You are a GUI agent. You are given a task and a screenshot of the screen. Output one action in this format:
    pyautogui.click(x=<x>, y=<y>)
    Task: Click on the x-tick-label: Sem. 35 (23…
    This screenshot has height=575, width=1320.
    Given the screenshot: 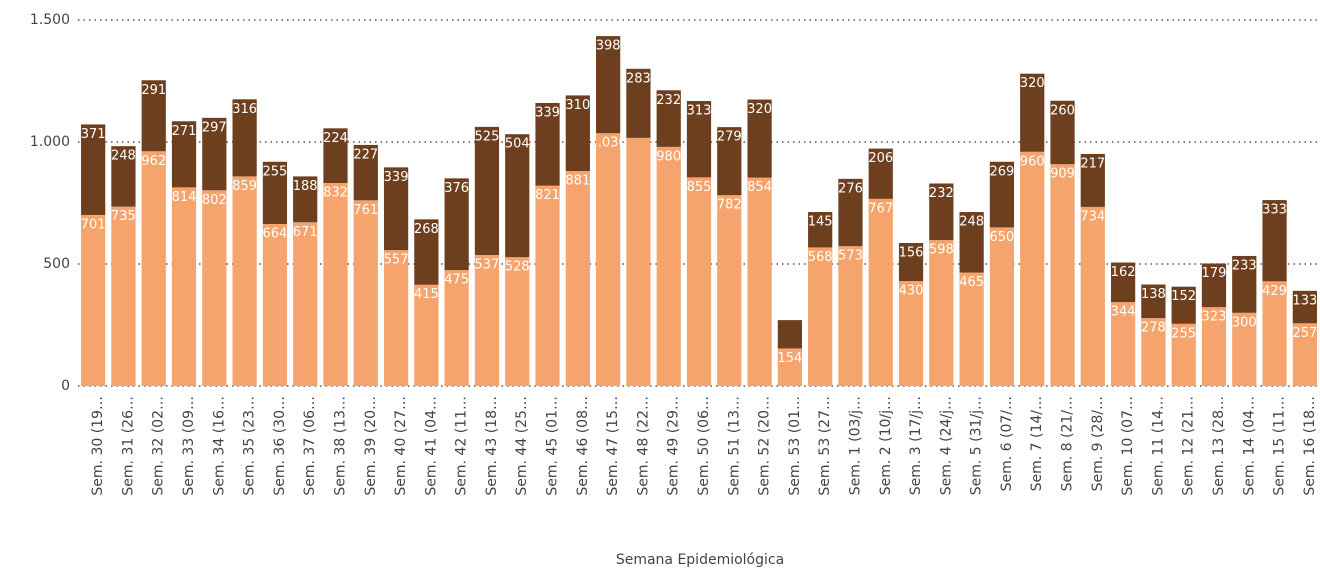 What is the action you would take?
    pyautogui.click(x=250, y=446)
    